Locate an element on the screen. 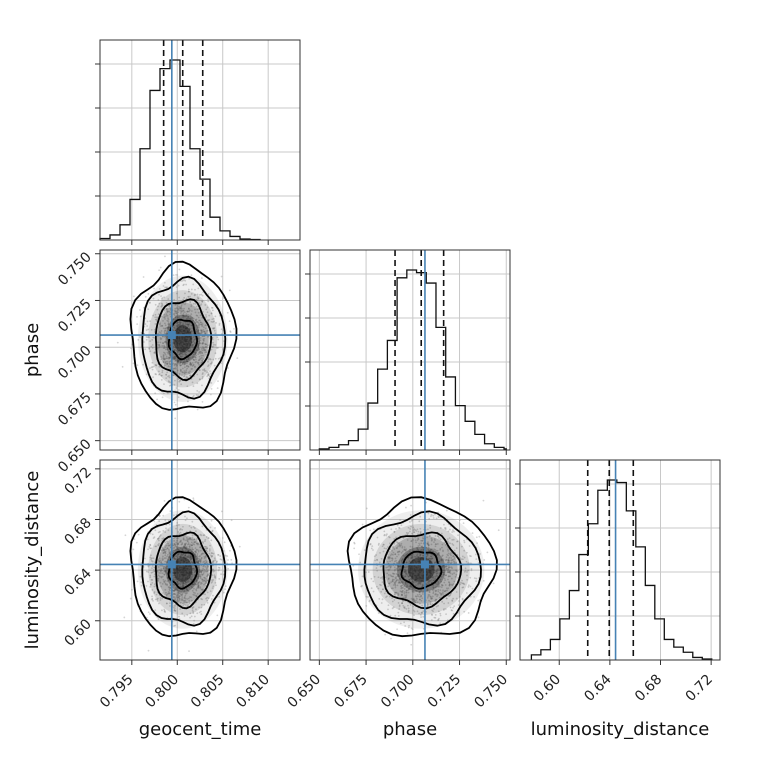  xtick-label-luminosity_distance: 0.60 is located at coordinates (547, 688).